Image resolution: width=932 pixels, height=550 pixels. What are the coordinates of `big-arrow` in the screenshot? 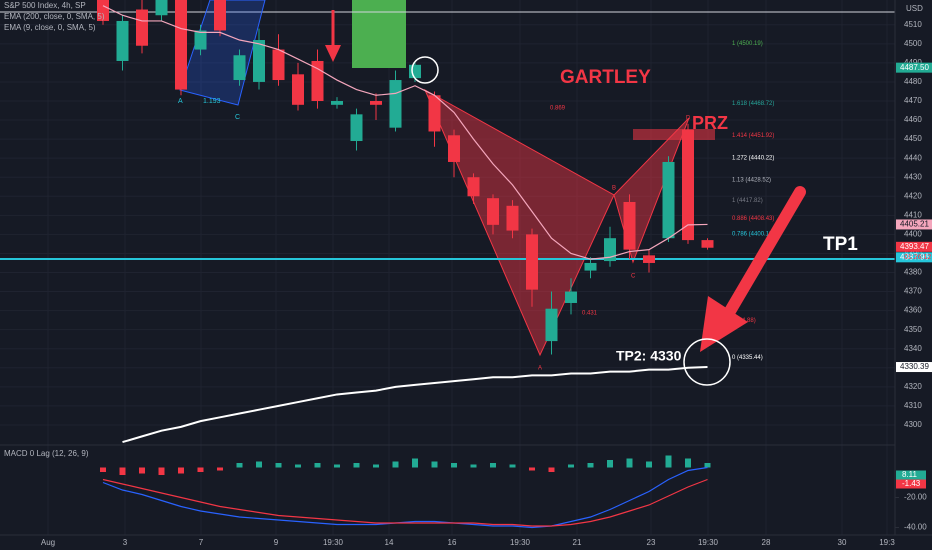 It's located at (763, 255).